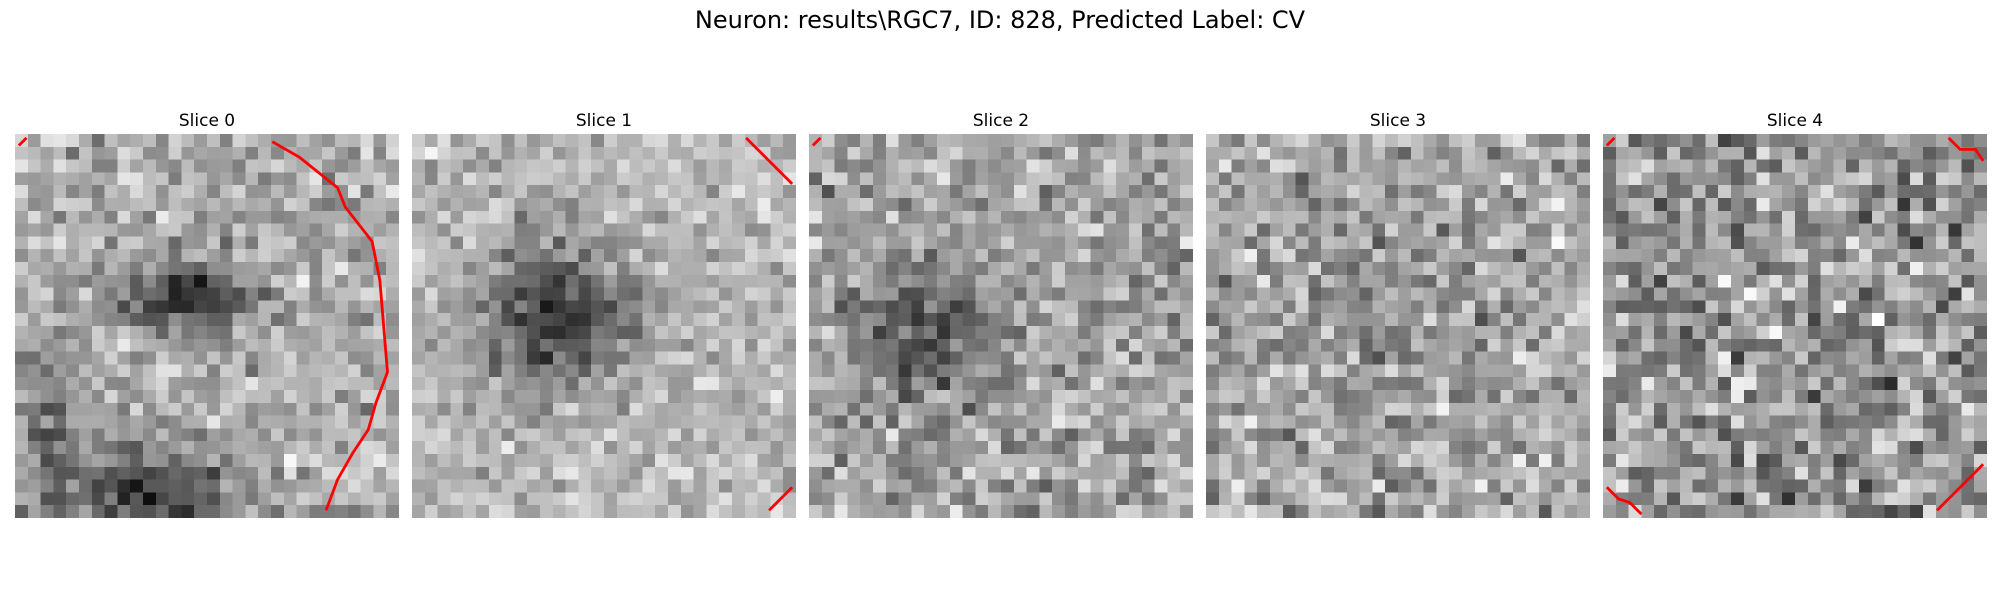 Image resolution: width=2000 pixels, height=600 pixels. I want to click on slice-title-0: Slice 0, so click(207, 121).